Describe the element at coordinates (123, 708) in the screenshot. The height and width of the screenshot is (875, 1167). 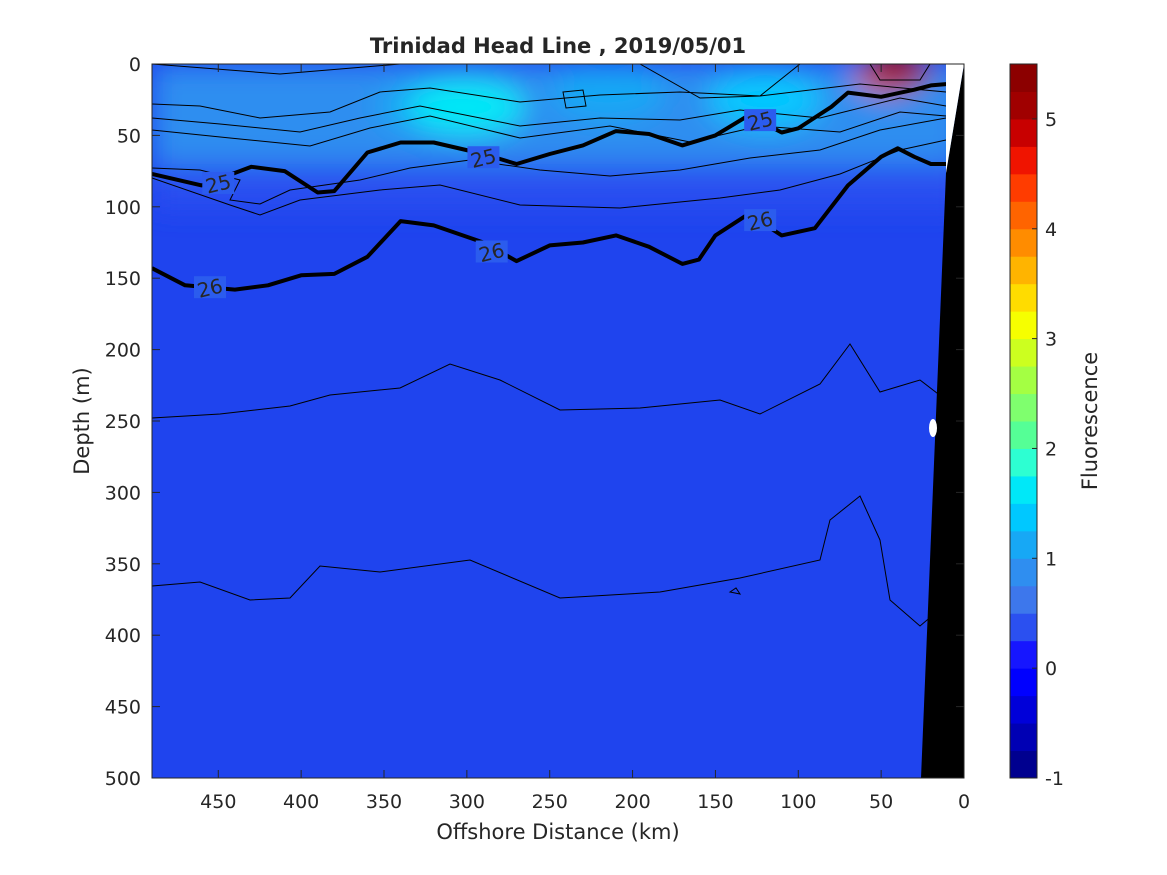
I see `y-tick-label: 450` at that location.